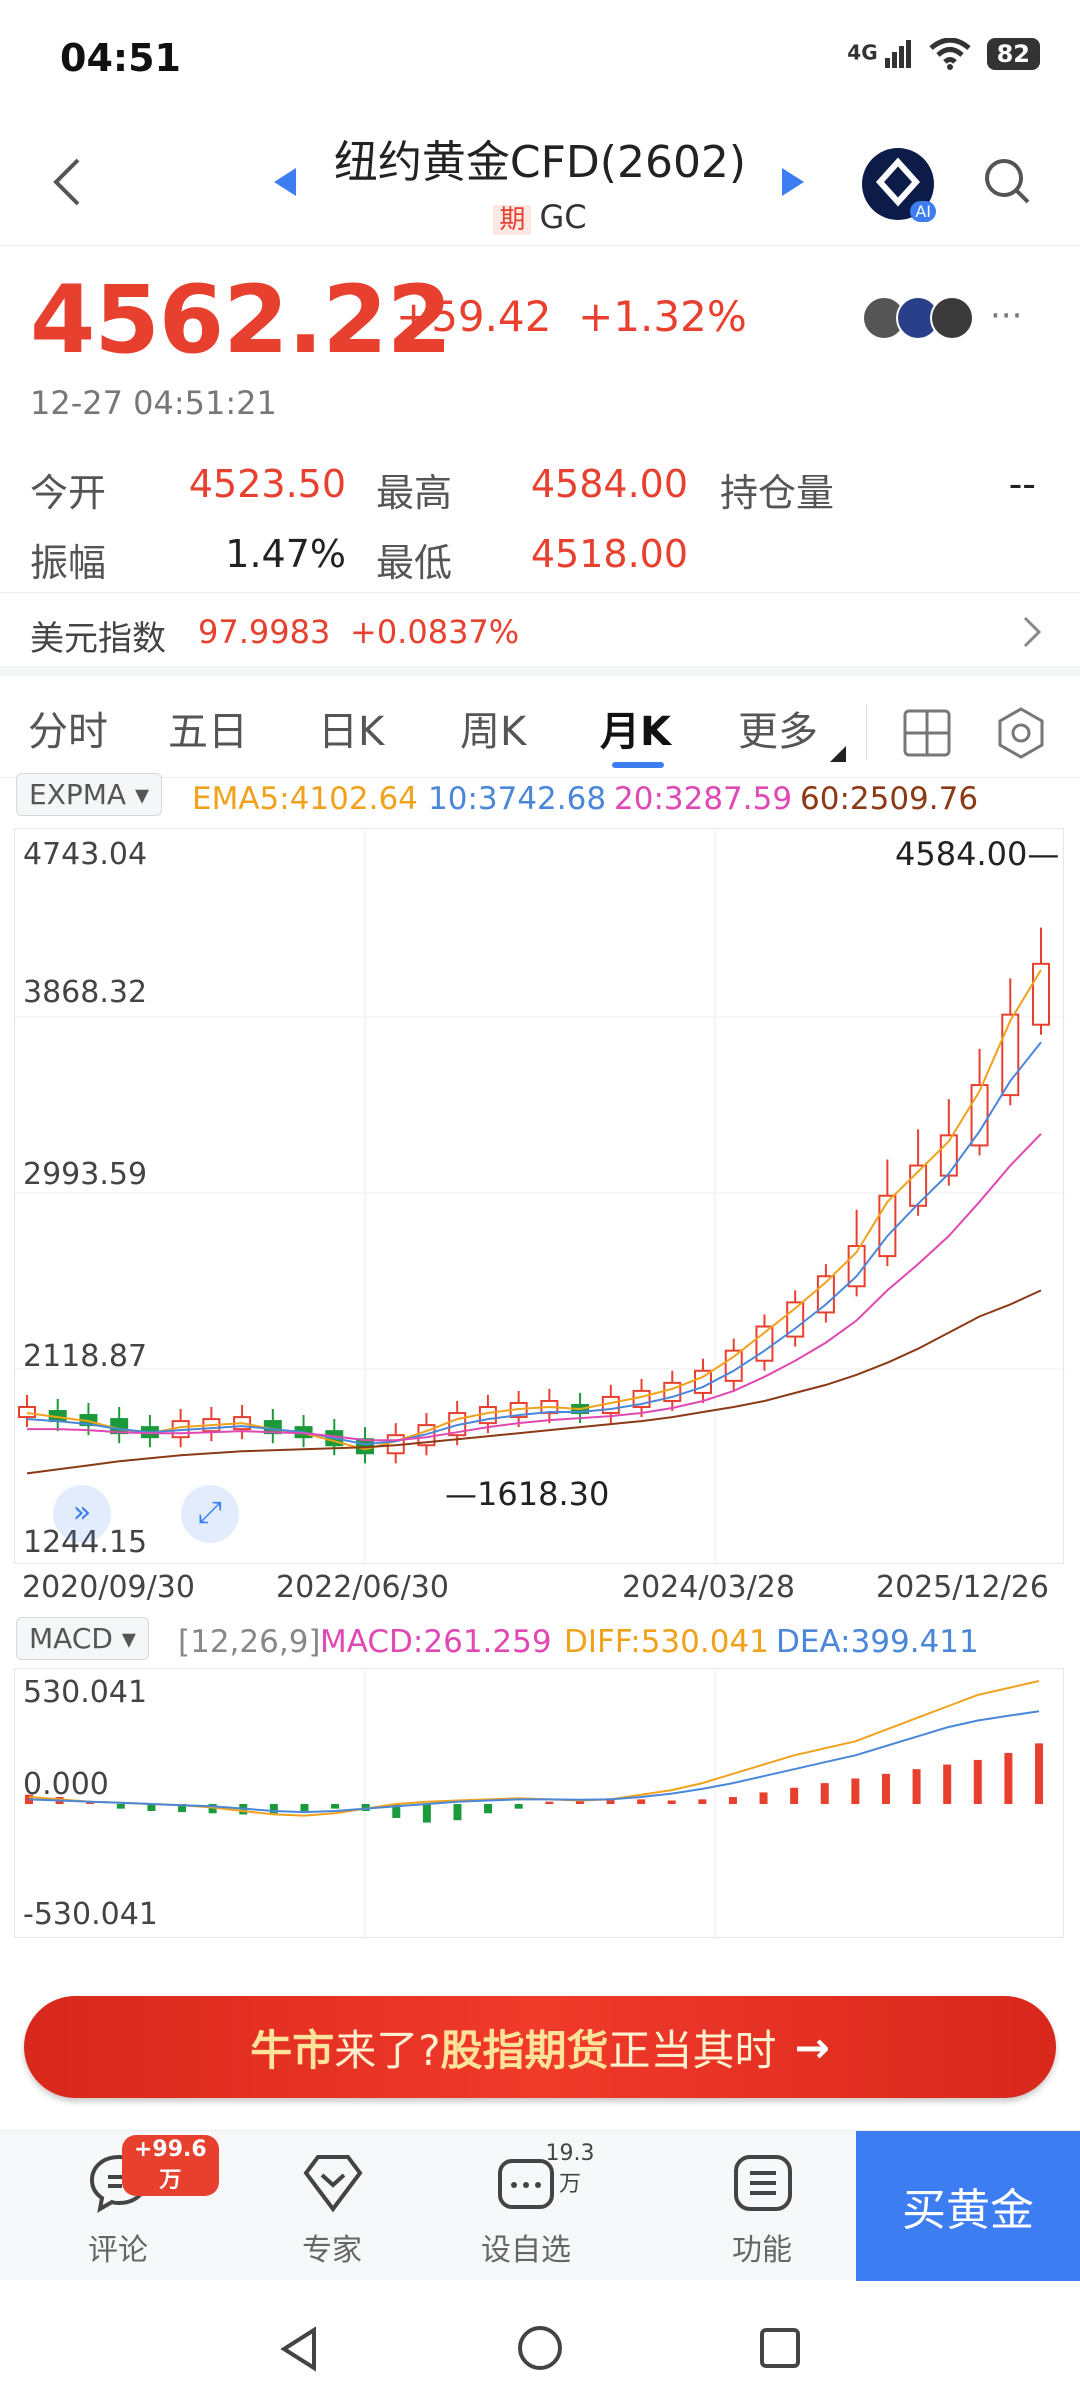  Describe the element at coordinates (1013, 54) in the screenshot. I see `battery-indicator: 82` at that location.